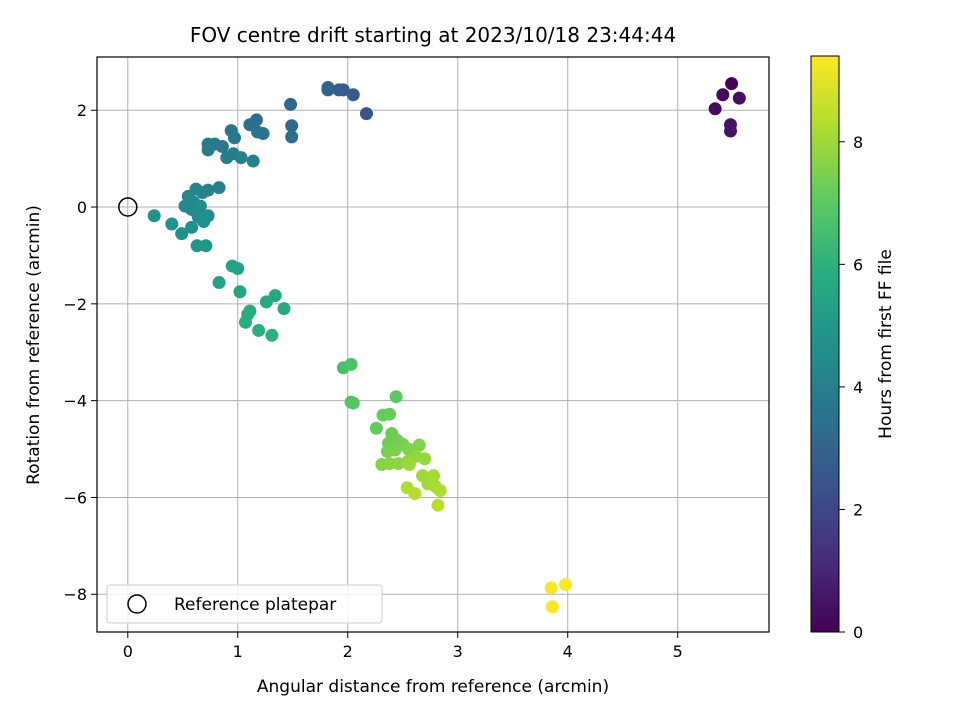  Describe the element at coordinates (80, 352) in the screenshot. I see `y-axis-ticks: −8 −6 −4 −2 0 2` at that location.